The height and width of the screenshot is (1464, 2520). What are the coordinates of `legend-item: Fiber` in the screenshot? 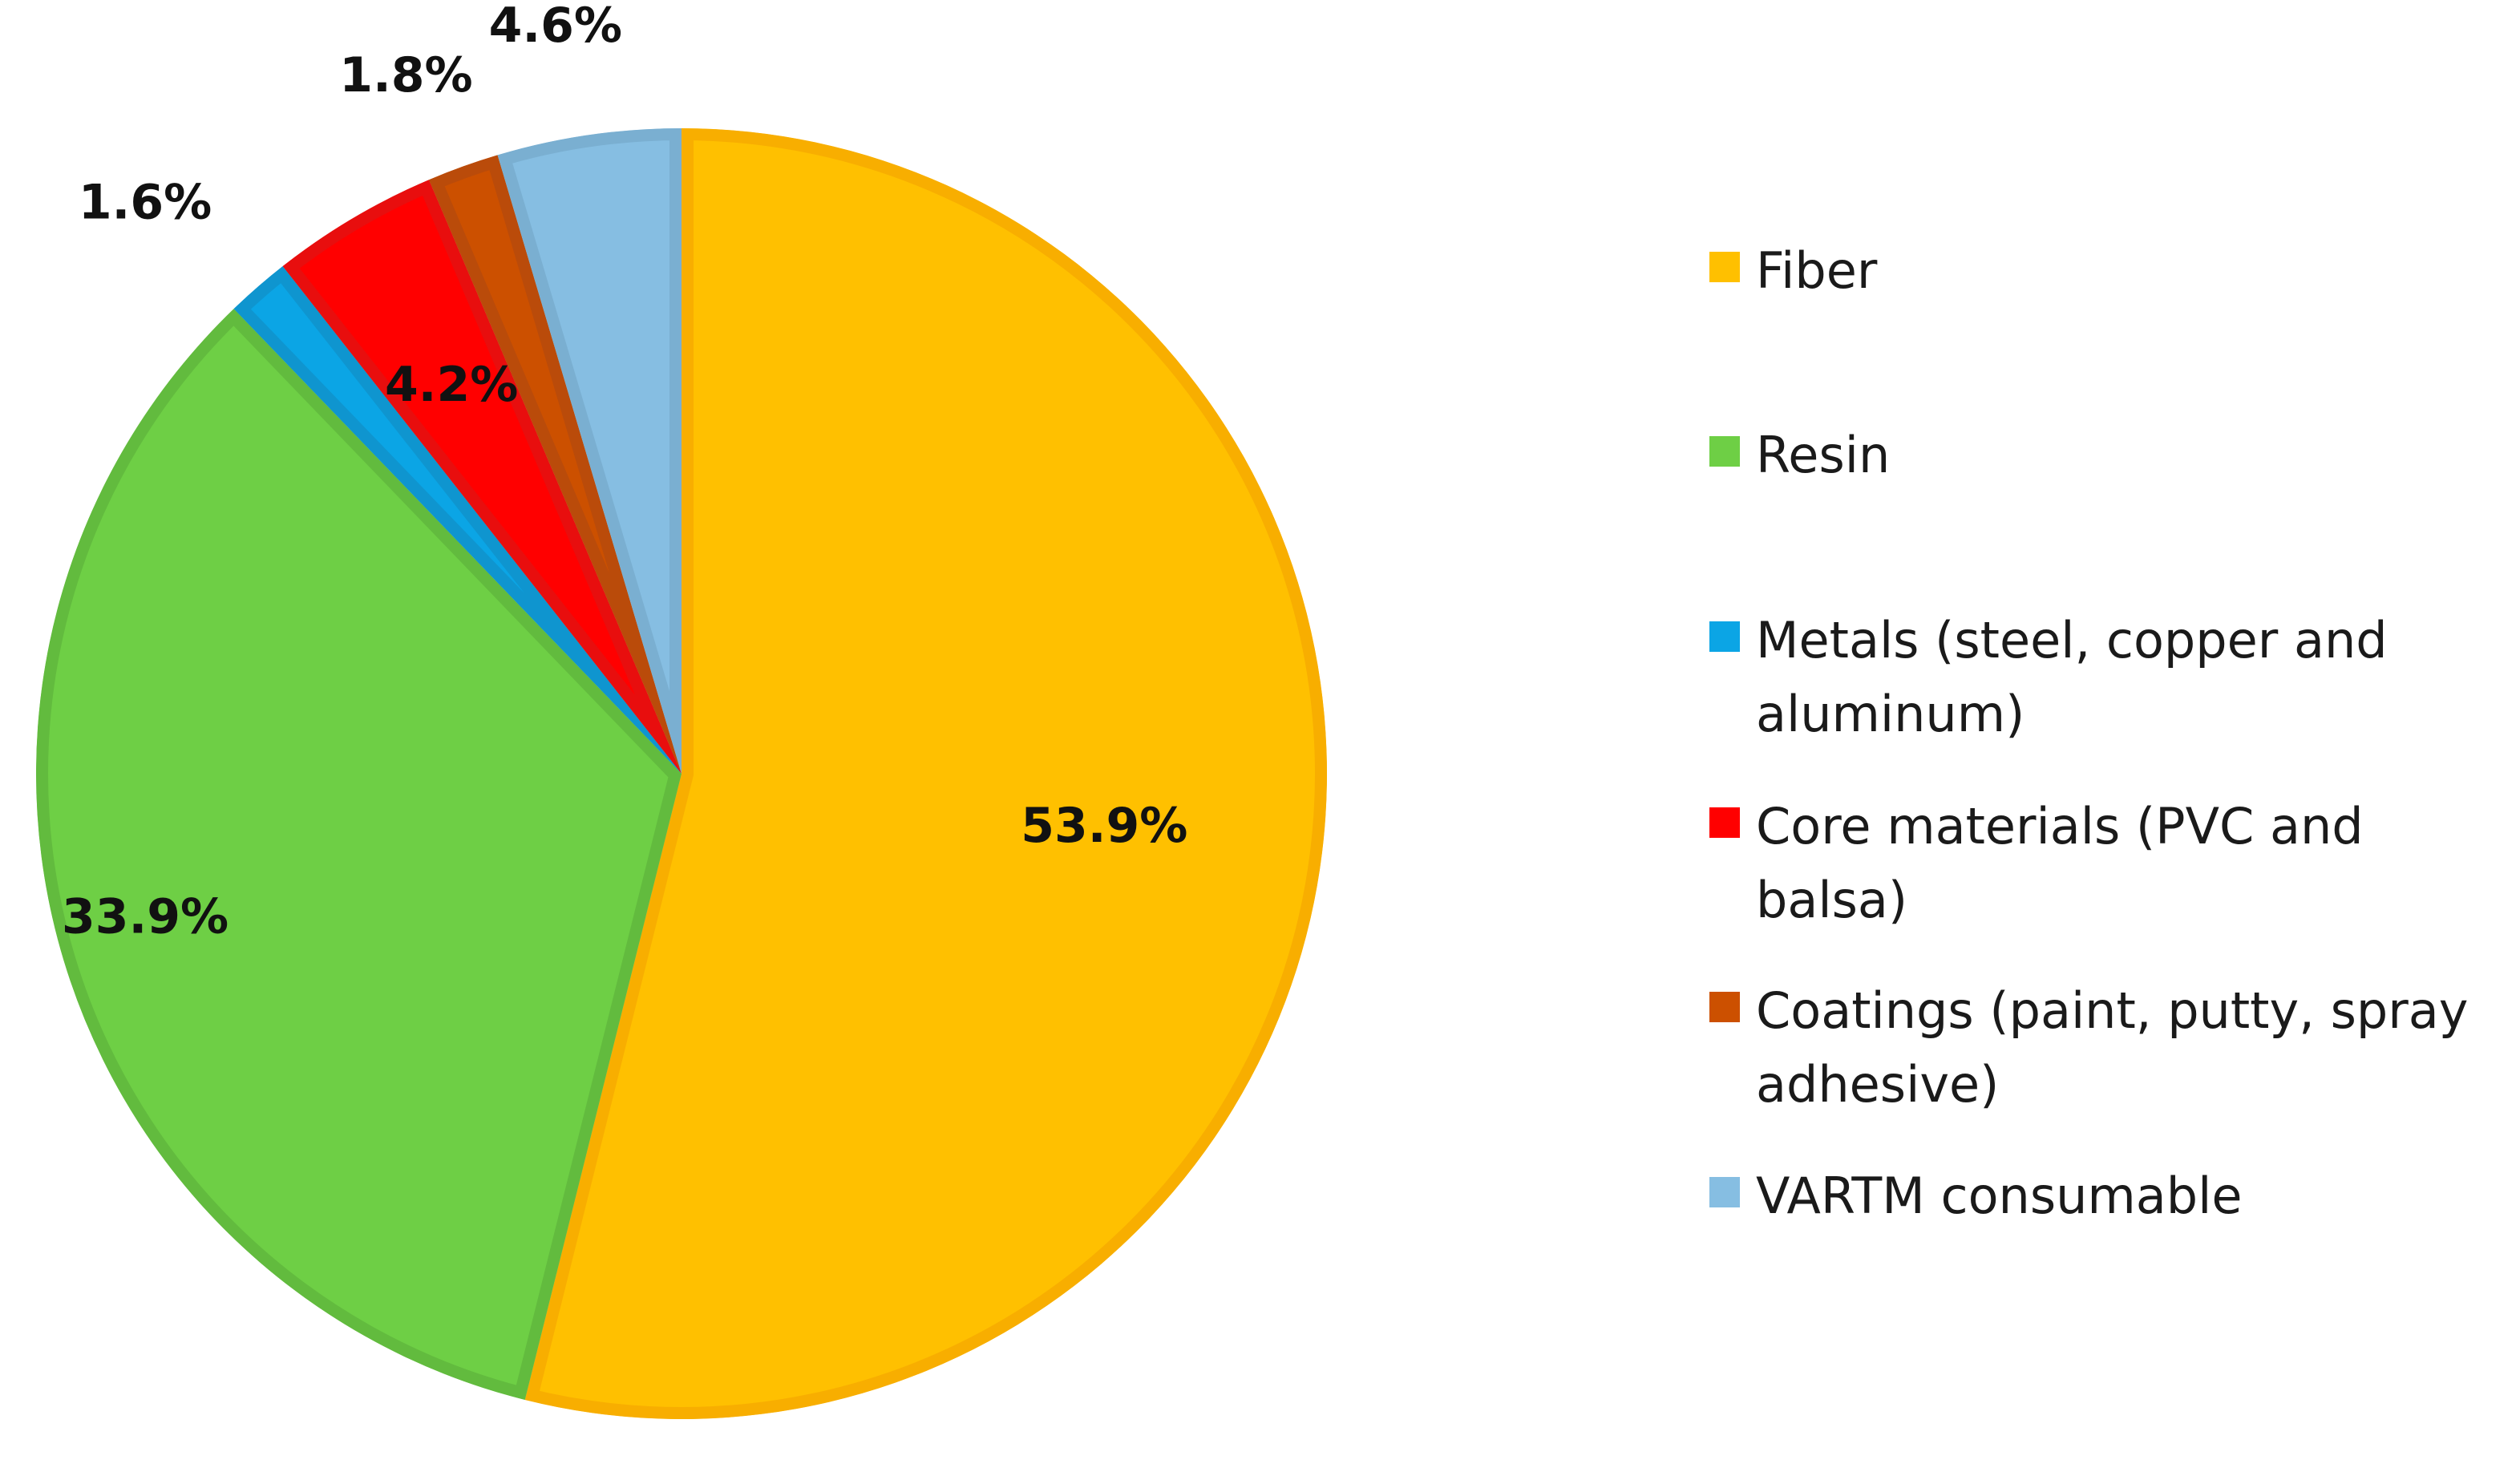 It's located at (2105, 271).